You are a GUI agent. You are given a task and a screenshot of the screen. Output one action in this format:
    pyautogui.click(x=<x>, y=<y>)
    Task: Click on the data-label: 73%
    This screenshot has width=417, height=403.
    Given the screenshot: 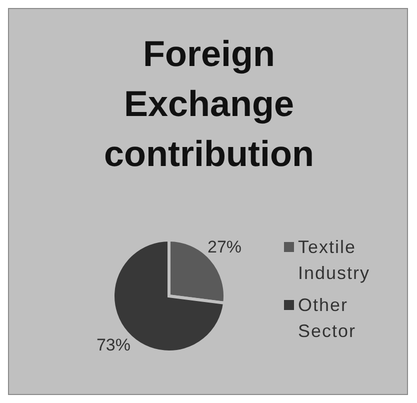 What is the action you would take?
    pyautogui.click(x=113, y=344)
    